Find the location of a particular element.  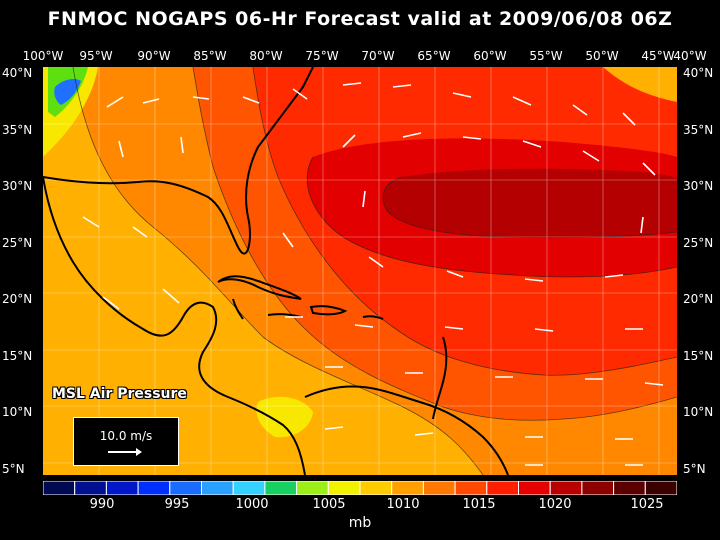

lon-label: 100°W is located at coordinates (43, 56).